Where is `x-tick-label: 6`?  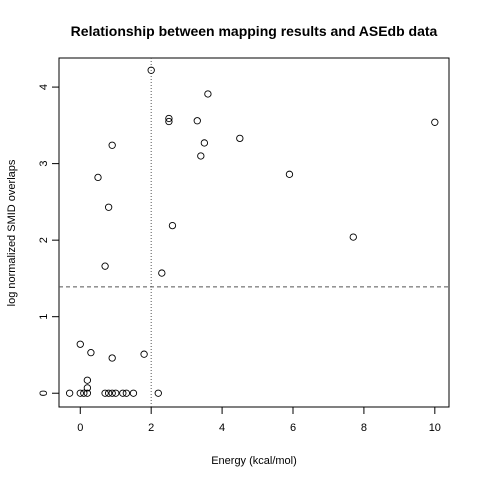 x-tick-label: 6 is located at coordinates (293, 428).